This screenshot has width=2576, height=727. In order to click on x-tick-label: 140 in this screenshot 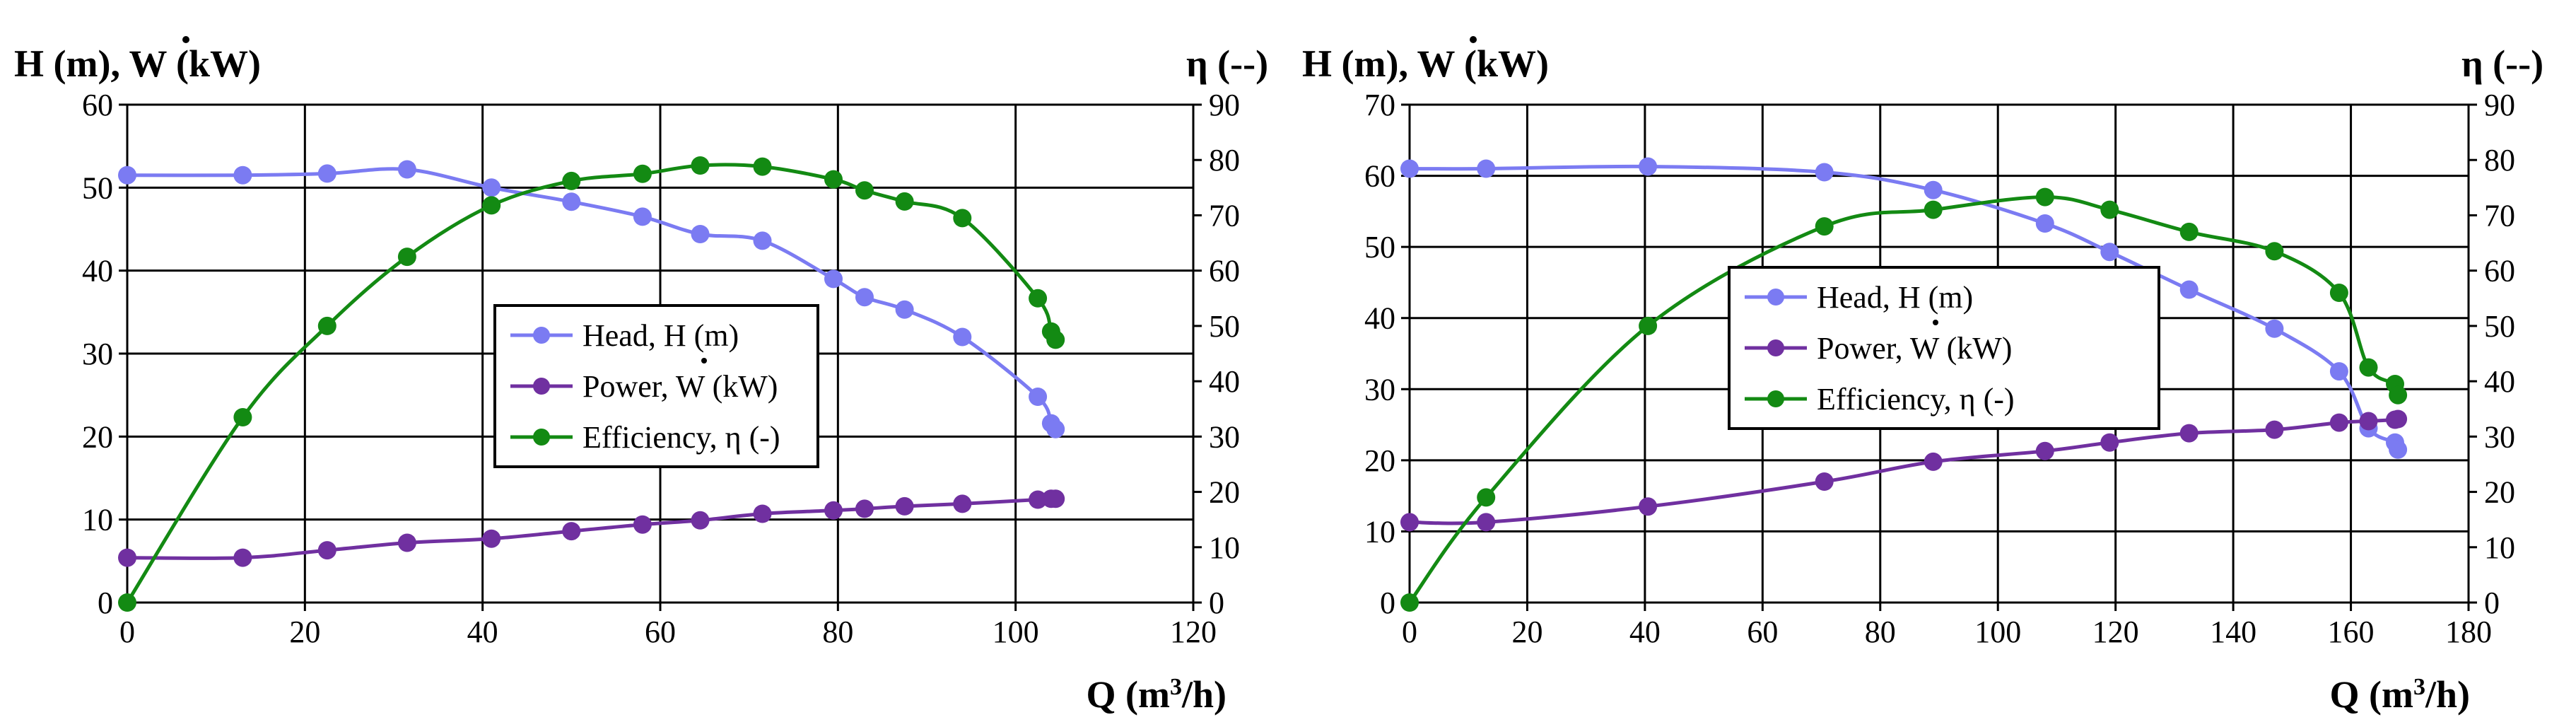, I will do `click(2233, 632)`.